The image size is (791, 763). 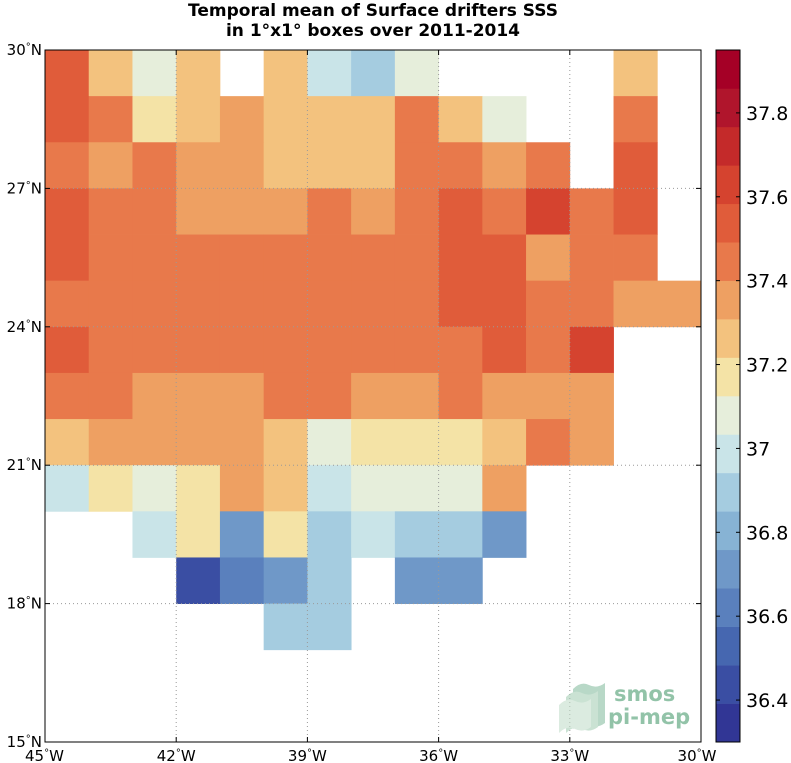 I want to click on chart-subtitle: in 1°x1° boxes over 2011-2014, so click(x=373, y=31).